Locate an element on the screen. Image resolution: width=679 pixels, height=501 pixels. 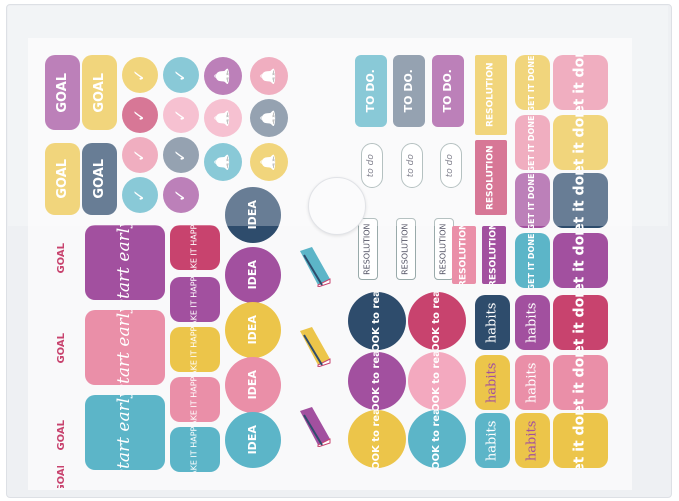
resolution-outline-sticker: RESOLUTION is located at coordinates (444, 249).